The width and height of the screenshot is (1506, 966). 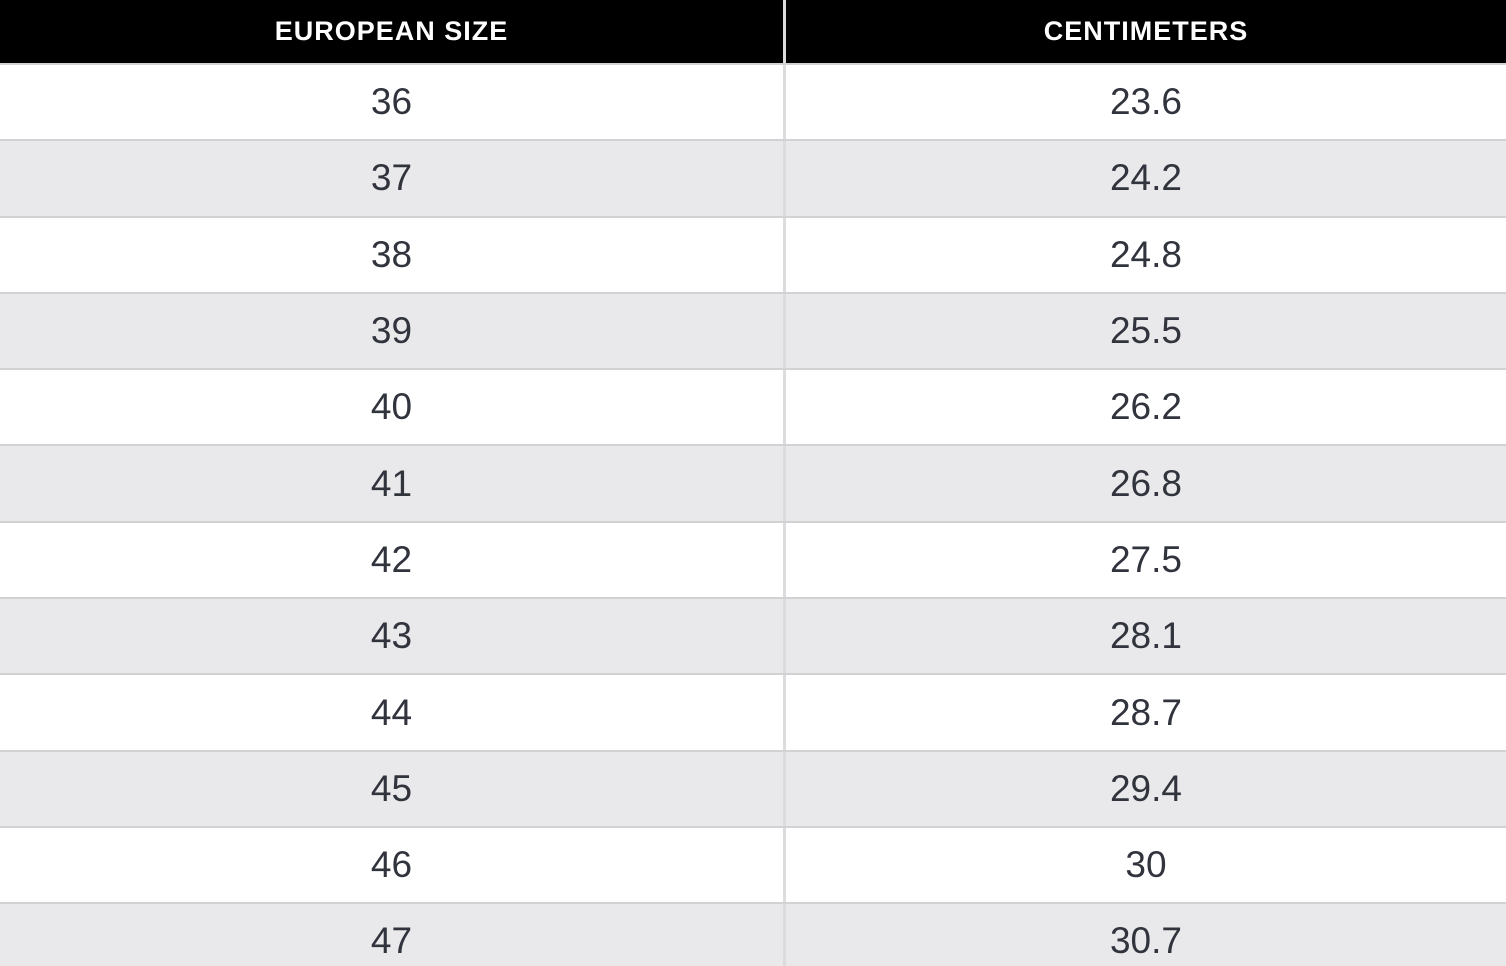 What do you see at coordinates (1146, 31) in the screenshot?
I see `header-centimeters: CENTIMETERS` at bounding box center [1146, 31].